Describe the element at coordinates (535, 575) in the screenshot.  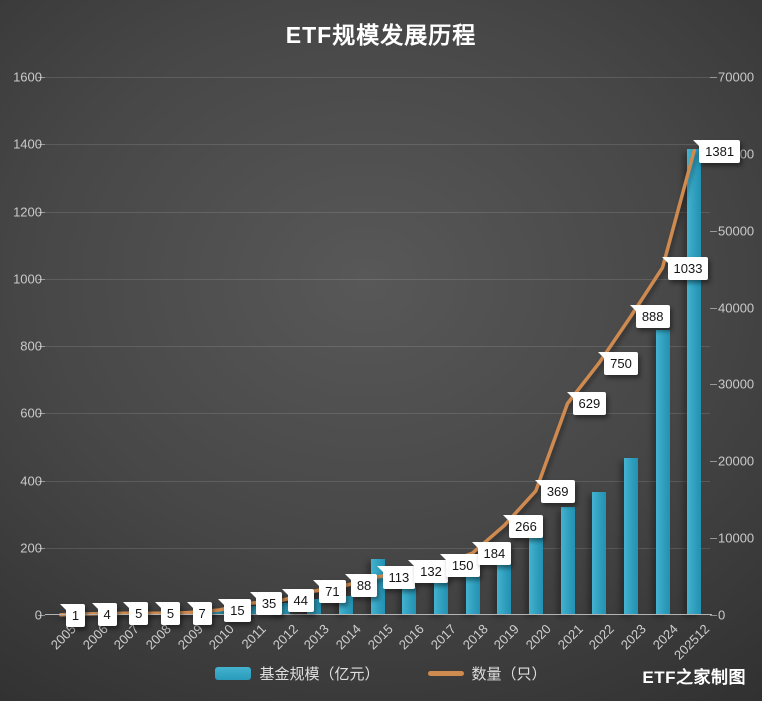
I see `bar-2020` at that location.